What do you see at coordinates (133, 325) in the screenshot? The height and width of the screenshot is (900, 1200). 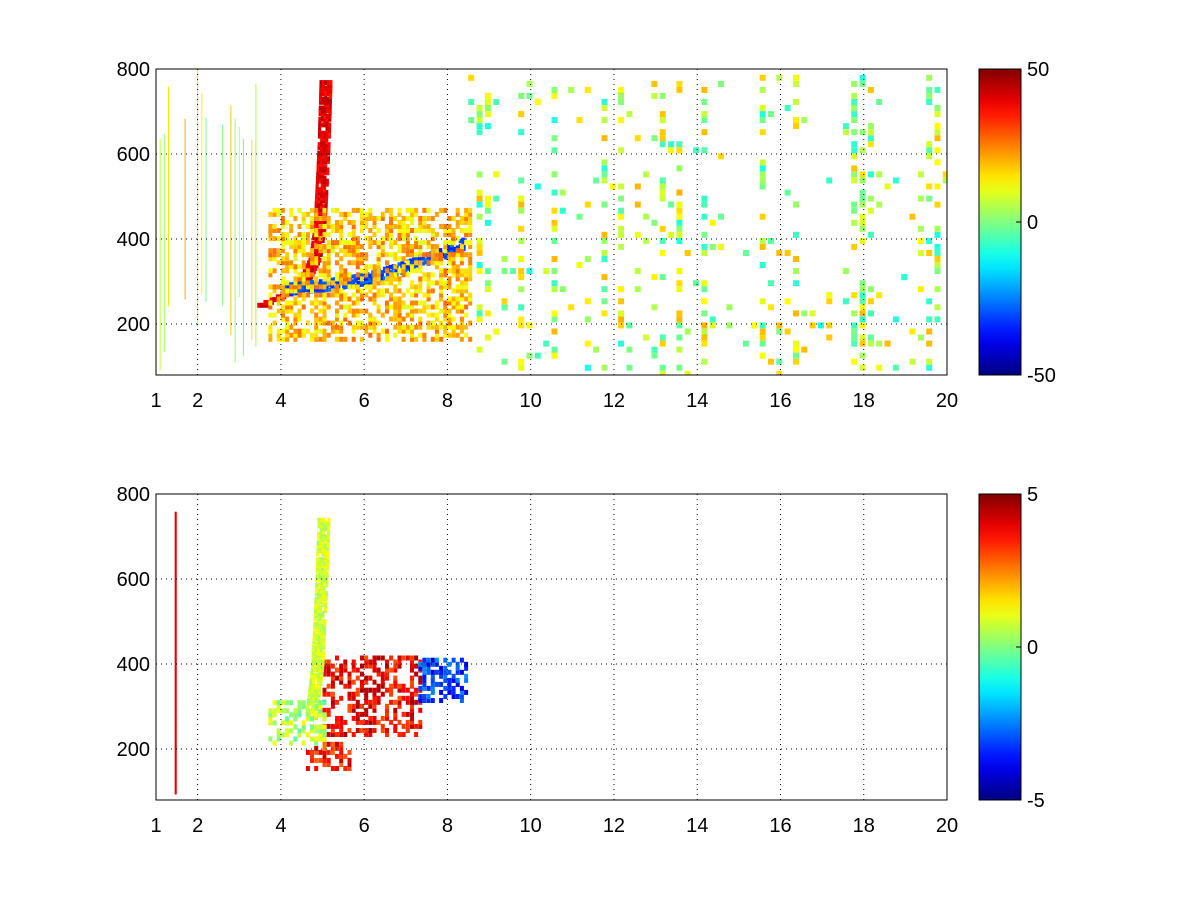 I see `y-tick-label: 200` at bounding box center [133, 325].